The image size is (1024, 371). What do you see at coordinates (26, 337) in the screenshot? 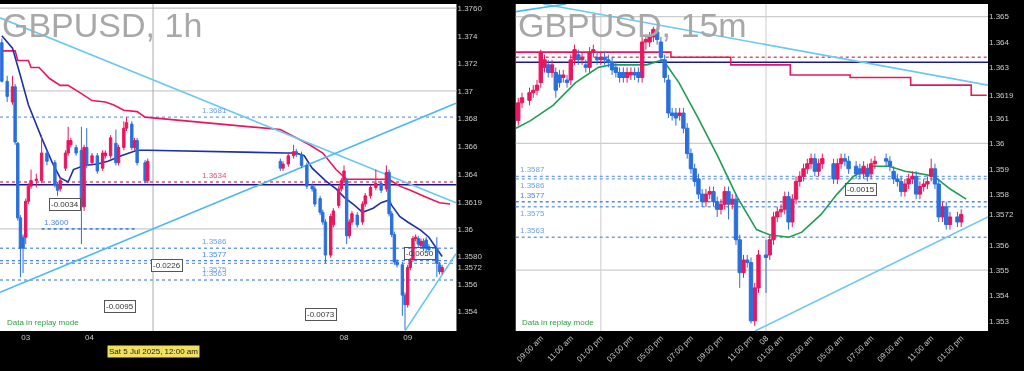
I see `x-tick-label: 03` at bounding box center [26, 337].